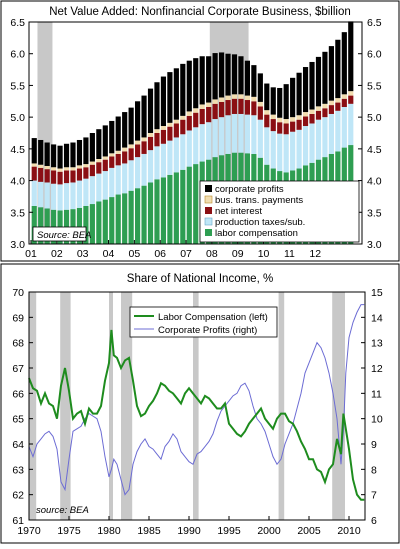 The image size is (400, 549). What do you see at coordinates (149, 531) in the screenshot?
I see `bottom-xtick-label-3: 1985` at bounding box center [149, 531].